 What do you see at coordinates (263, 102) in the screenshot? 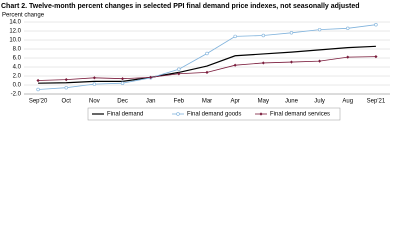
I see `x-tick-label: May` at bounding box center [263, 102].